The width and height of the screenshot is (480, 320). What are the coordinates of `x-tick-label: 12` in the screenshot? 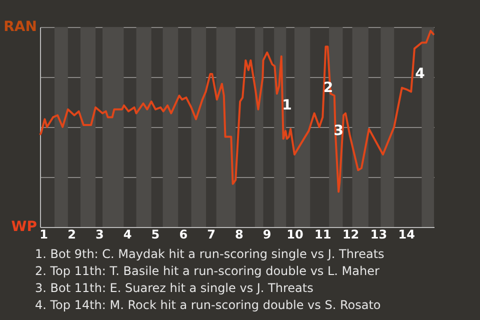 It's located at (351, 235).